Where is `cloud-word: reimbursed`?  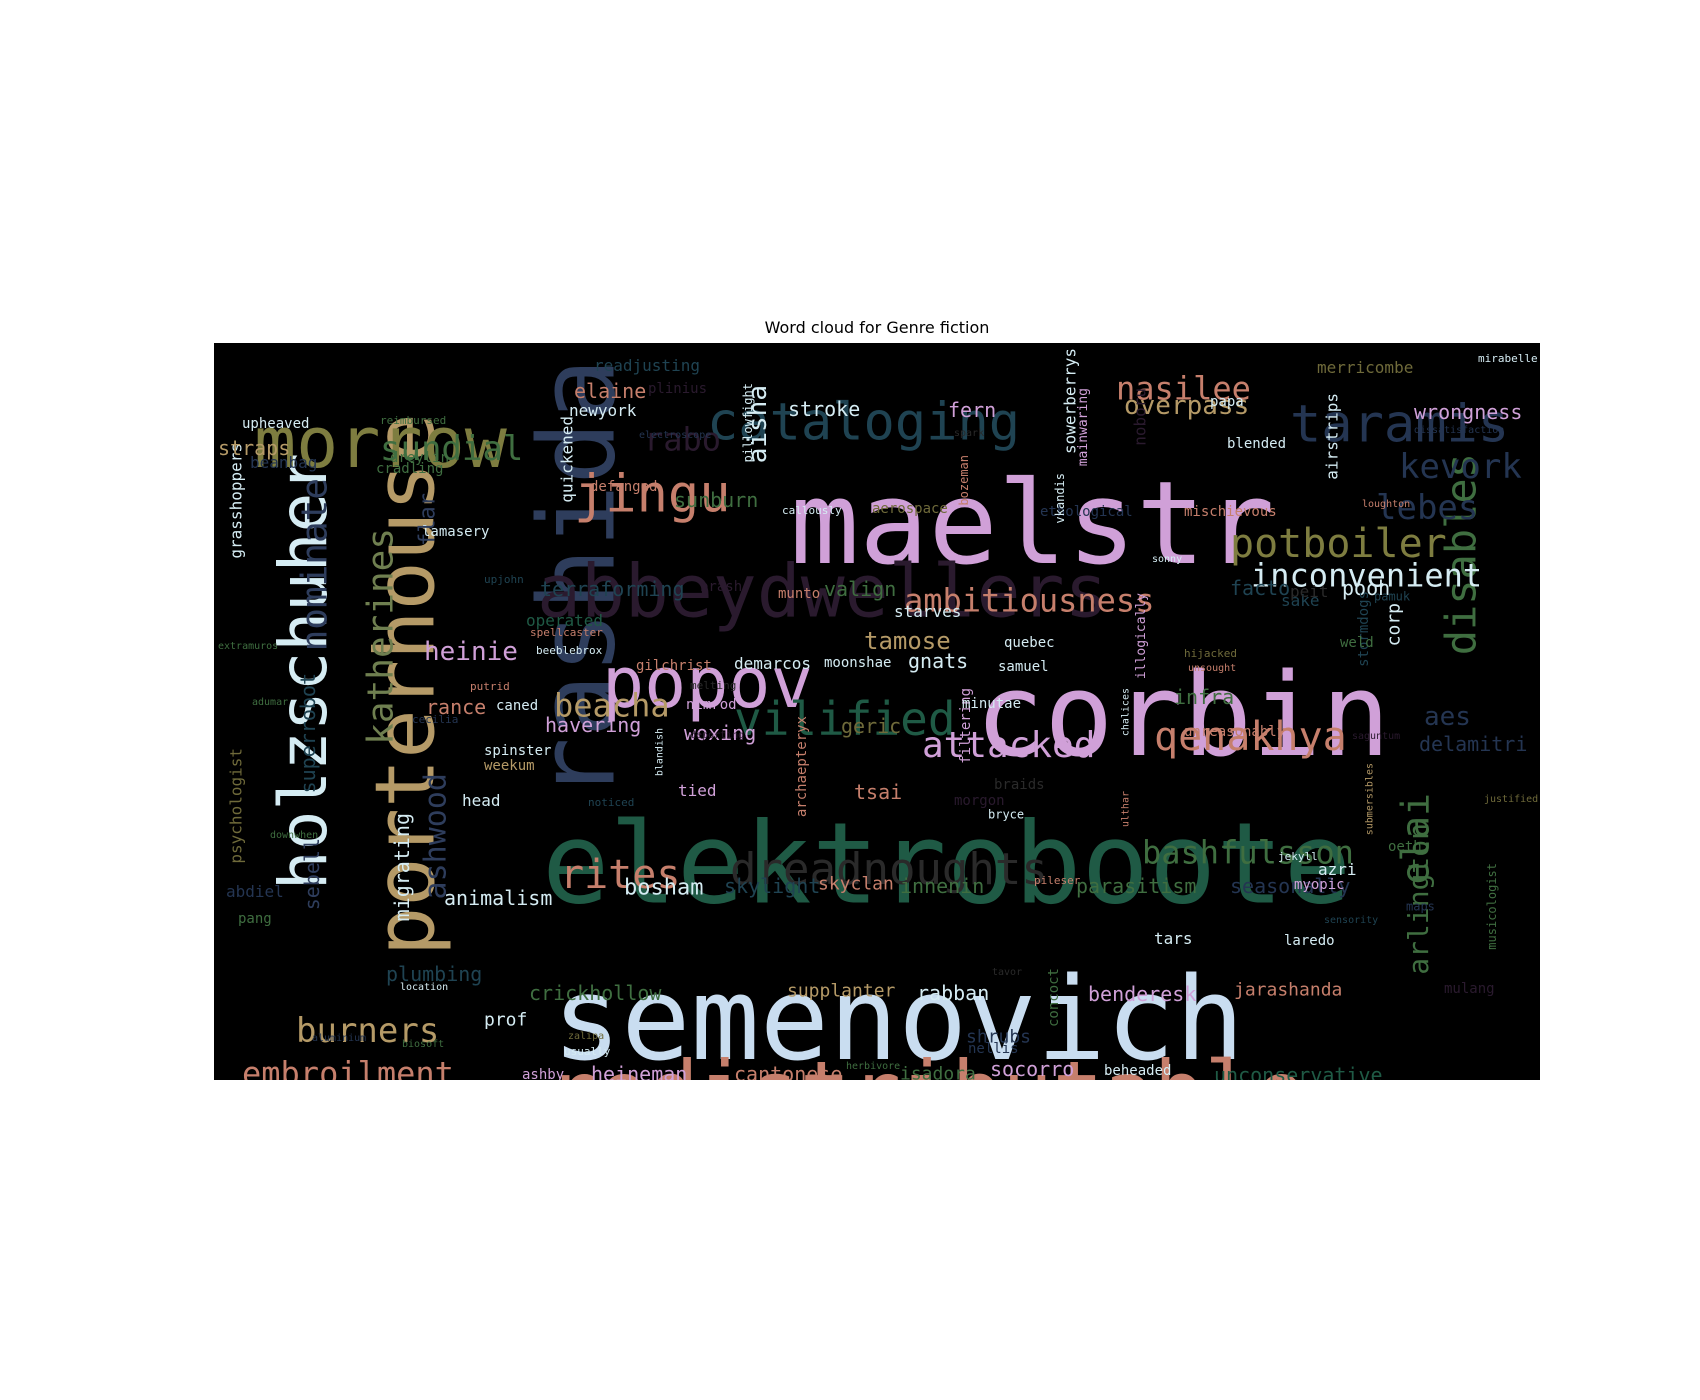
cloud-word: reimbursed is located at coordinates (413, 420).